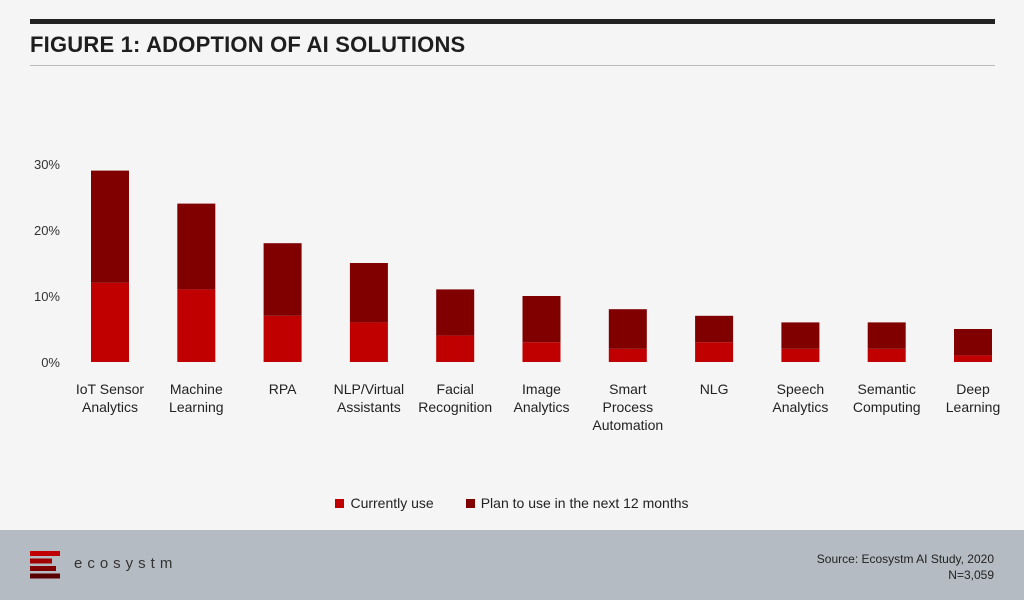  What do you see at coordinates (512, 65) in the screenshot?
I see `title-divider` at bounding box center [512, 65].